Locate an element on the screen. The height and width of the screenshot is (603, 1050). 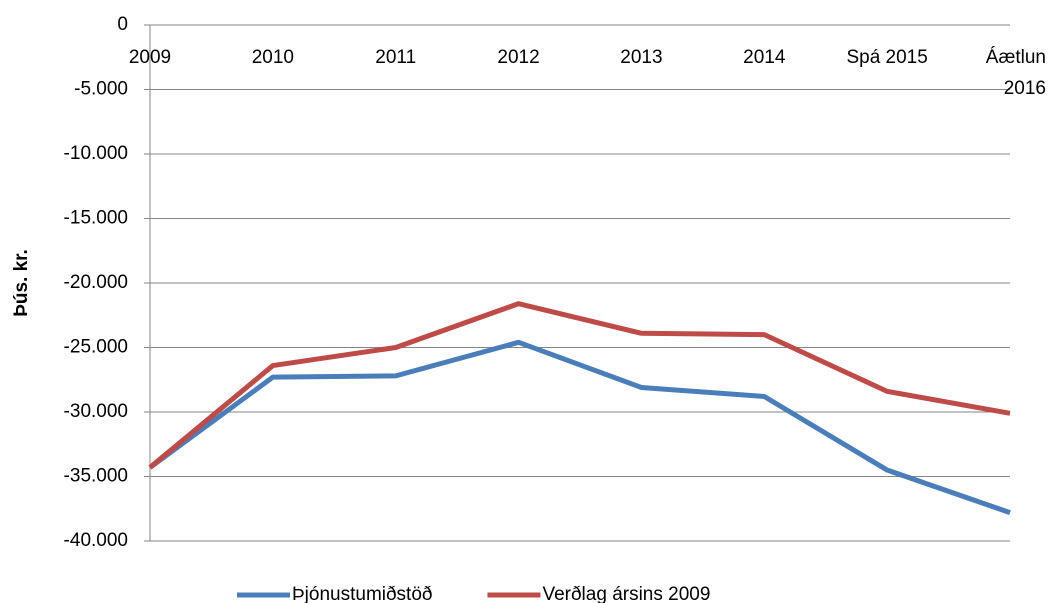
x-tick-label: 2011 is located at coordinates (395, 57).